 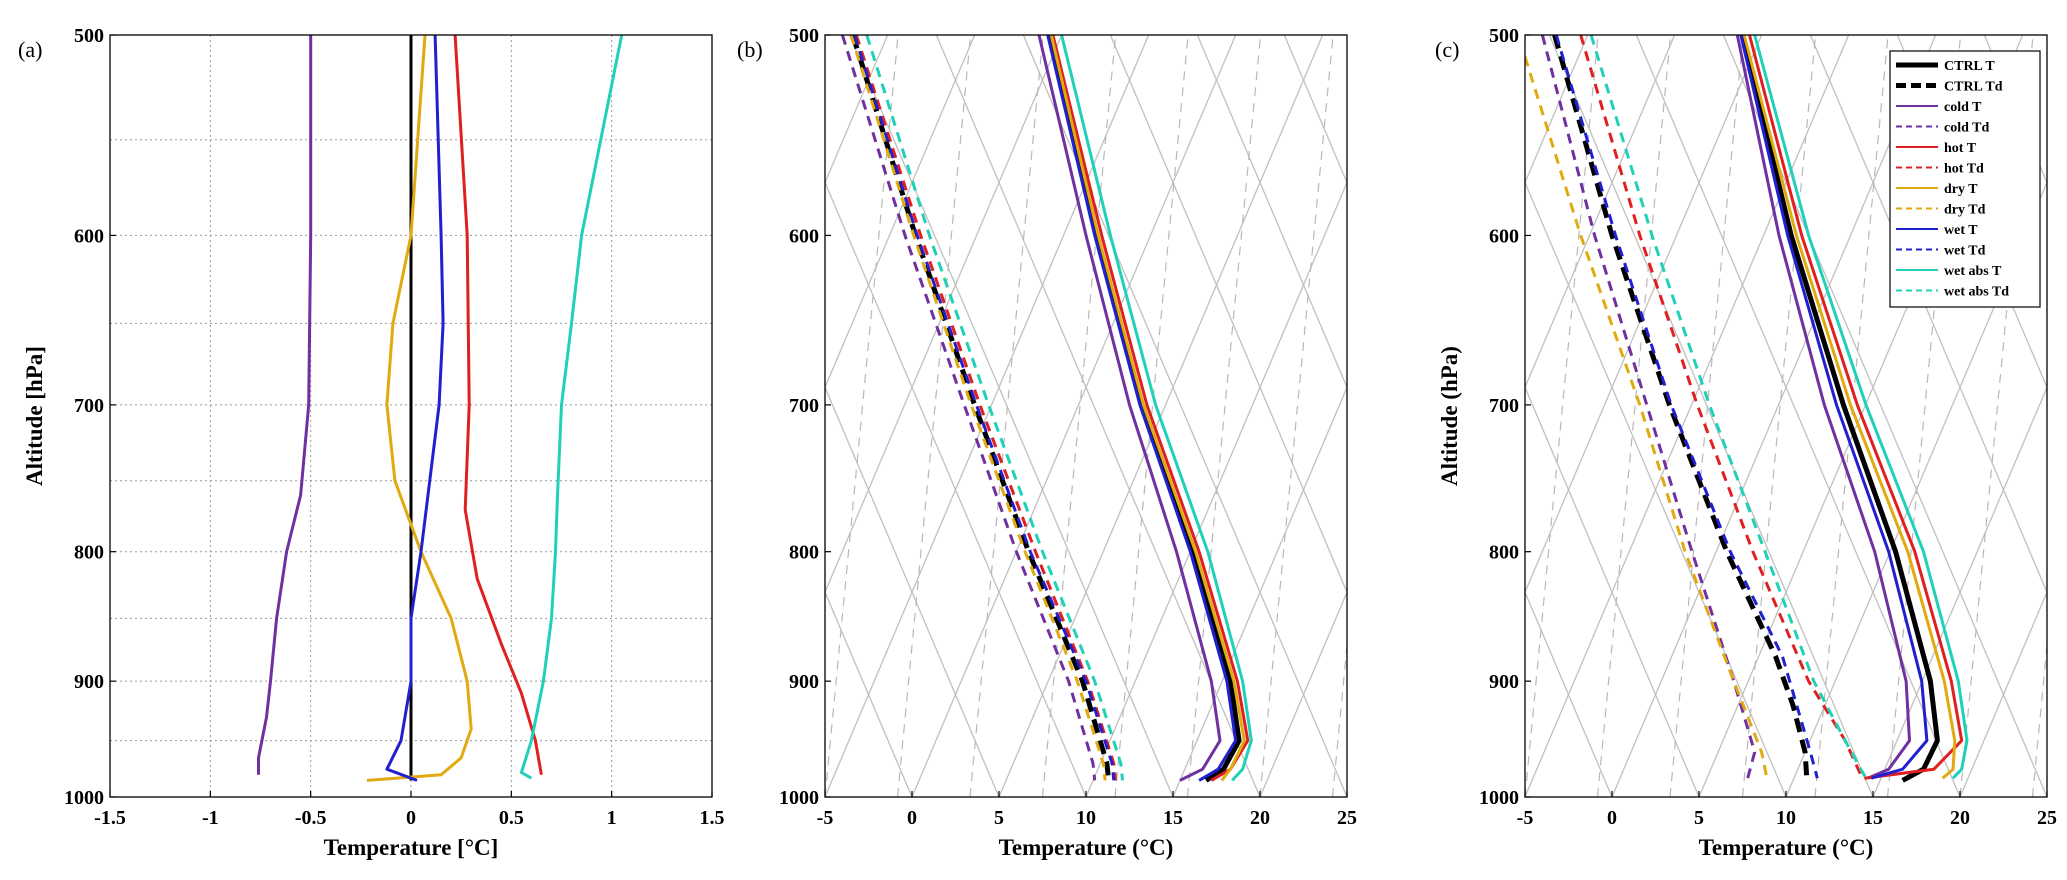 I want to click on x-tick-label: 1.5, so click(x=712, y=818).